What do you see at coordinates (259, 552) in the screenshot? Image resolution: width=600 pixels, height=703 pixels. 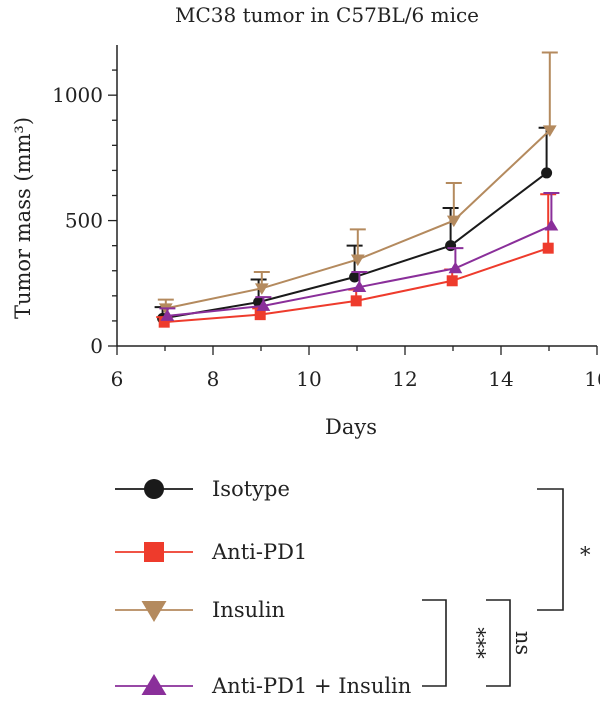 I see `legend-label: Anti-PD1` at bounding box center [259, 552].